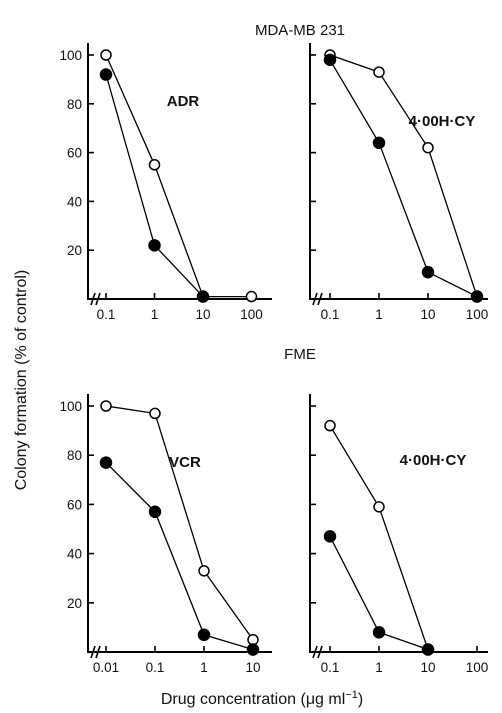 This screenshot has height=713, width=502. What do you see at coordinates (330, 699) in the screenshot?
I see `x-axis-title-unit: g ml` at bounding box center [330, 699].